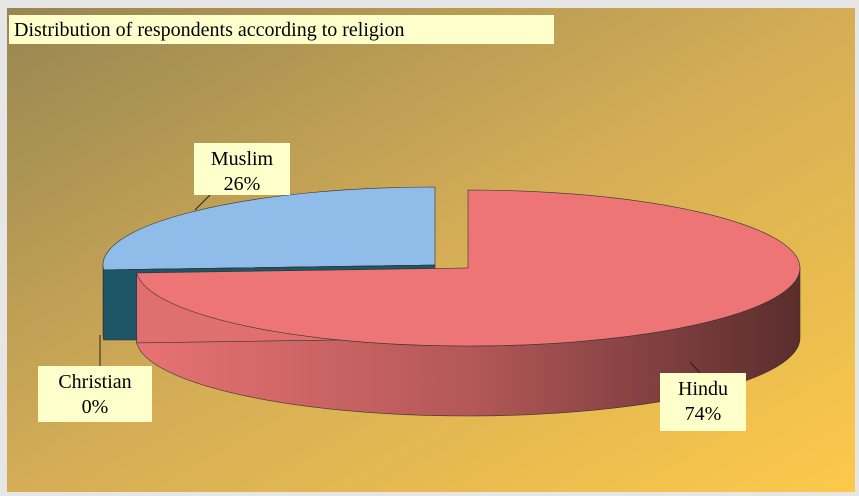 This screenshot has width=859, height=496. What do you see at coordinates (95, 407) in the screenshot?
I see `value-label: 0%` at bounding box center [95, 407].